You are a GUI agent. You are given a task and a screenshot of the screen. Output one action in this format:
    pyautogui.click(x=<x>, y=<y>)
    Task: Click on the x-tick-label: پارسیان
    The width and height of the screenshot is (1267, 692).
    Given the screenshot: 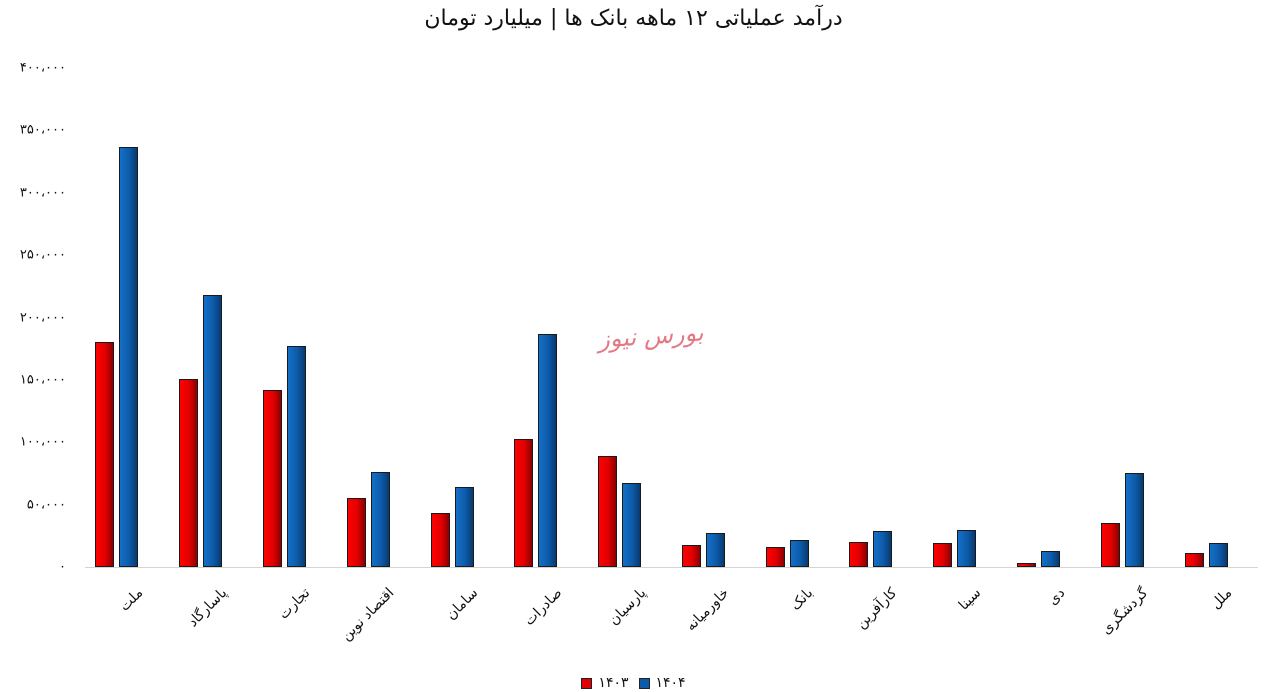 What is the action you would take?
    pyautogui.click(x=627, y=607)
    